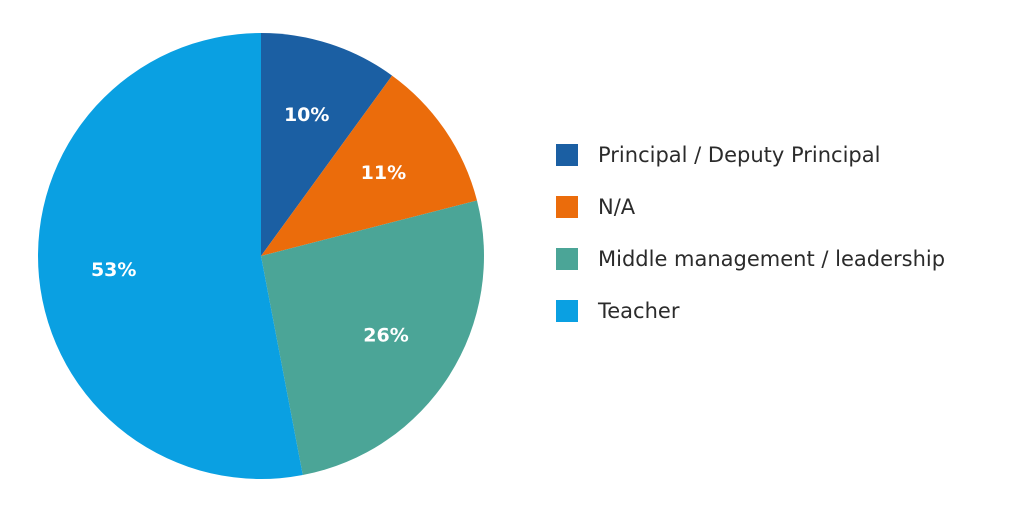 The image size is (1024, 515). What do you see at coordinates (617, 207) in the screenshot?
I see `legend-label: N/A` at bounding box center [617, 207].